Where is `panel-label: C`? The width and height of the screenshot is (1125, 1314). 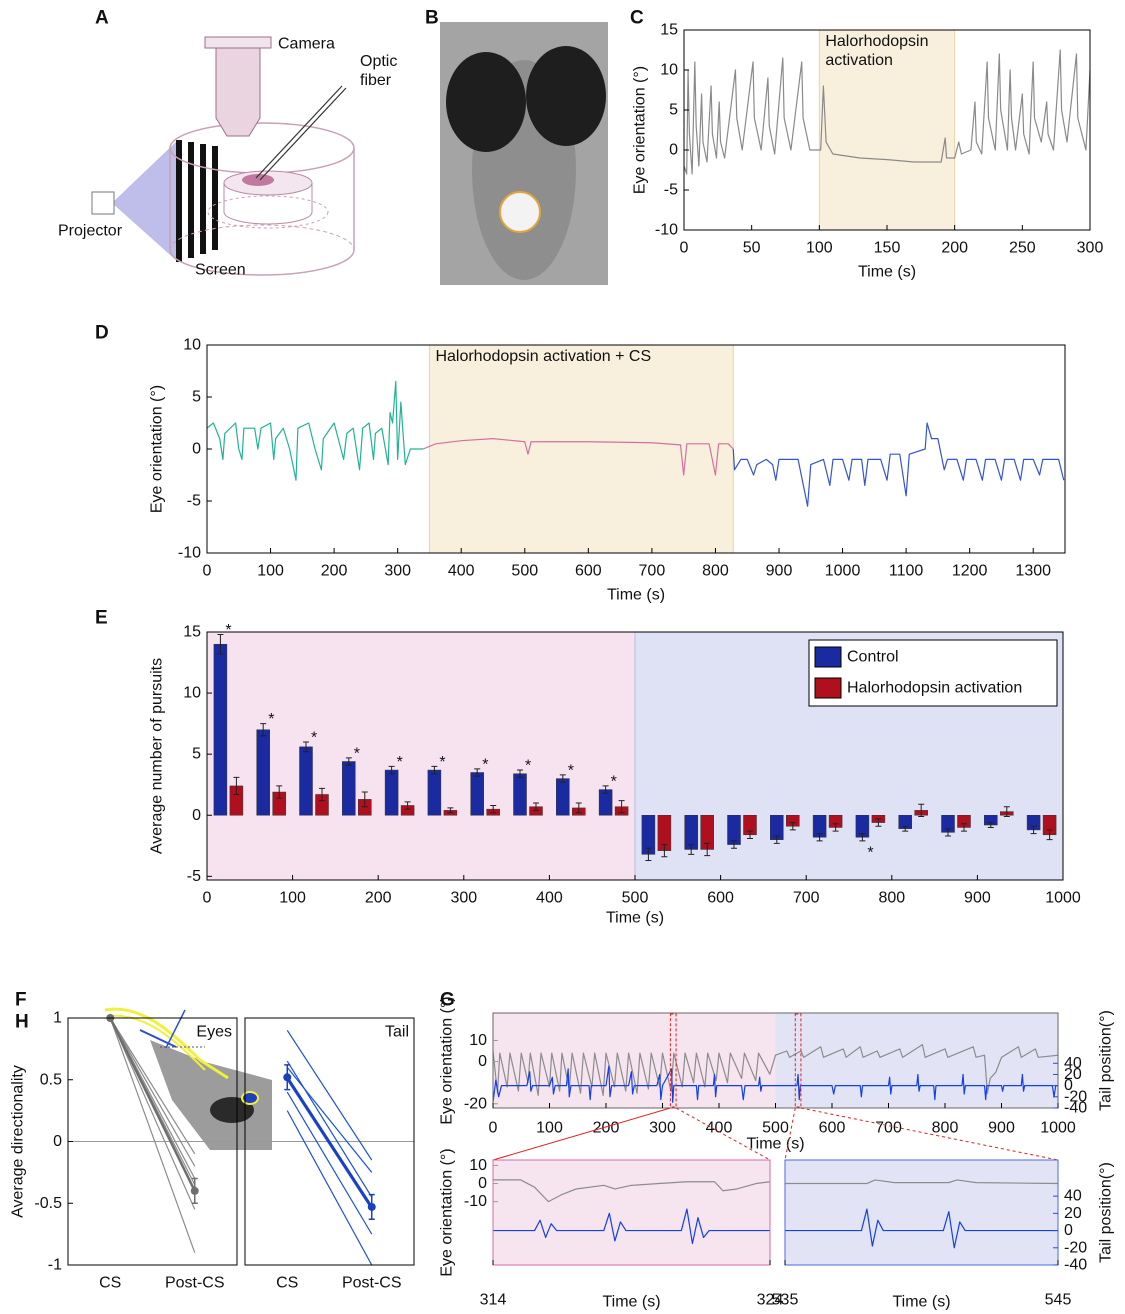 panel-label: C is located at coordinates (637, 18).